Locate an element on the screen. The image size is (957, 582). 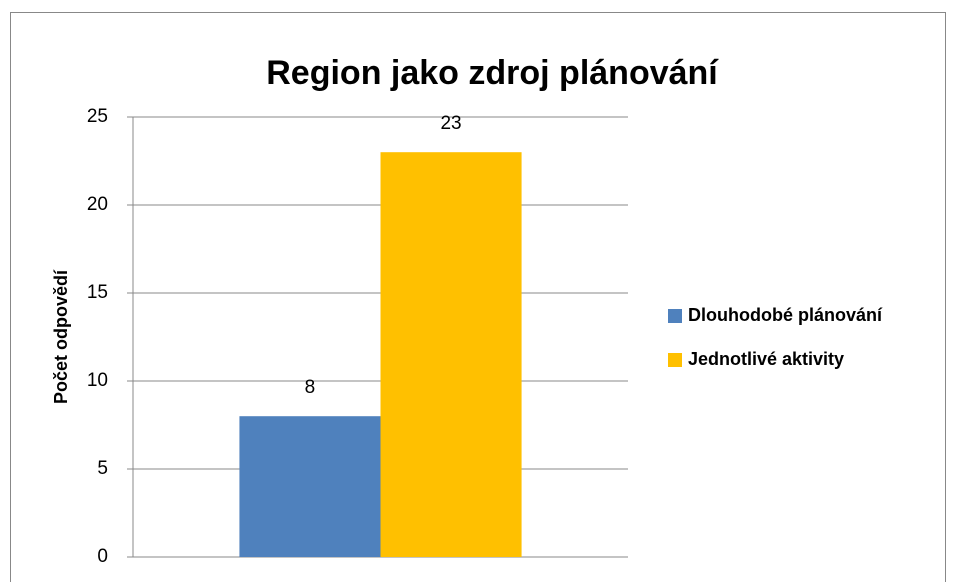
chart-title: Region jako zdroj plánování is located at coordinates (492, 73).